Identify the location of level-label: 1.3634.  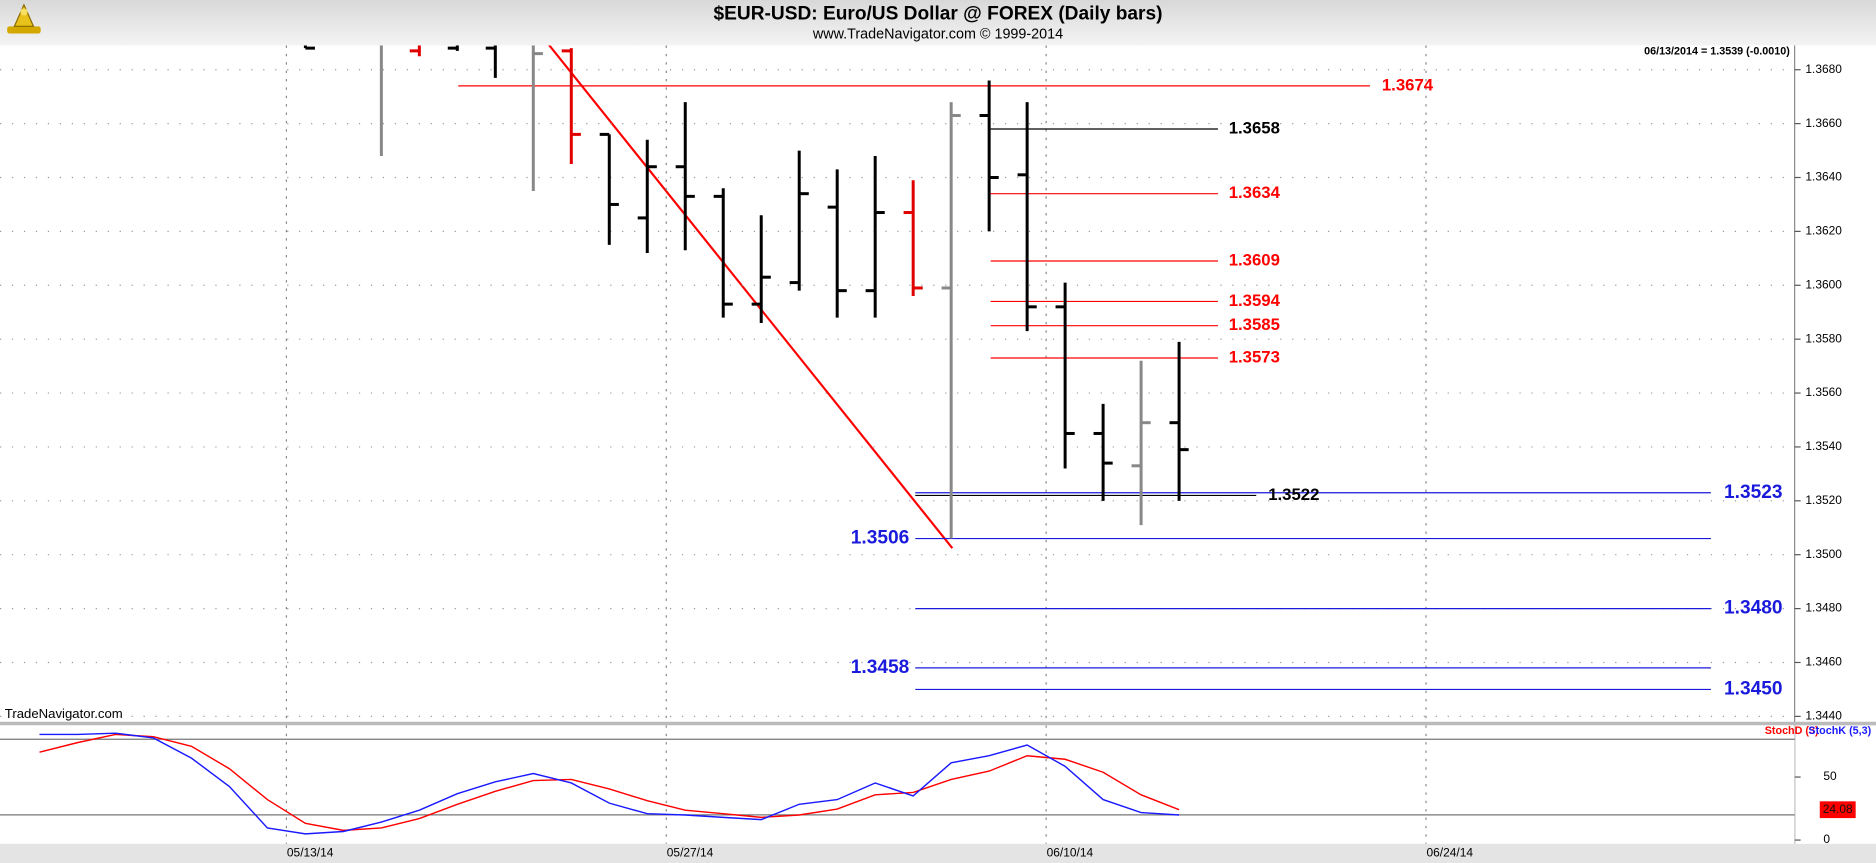
(1255, 192).